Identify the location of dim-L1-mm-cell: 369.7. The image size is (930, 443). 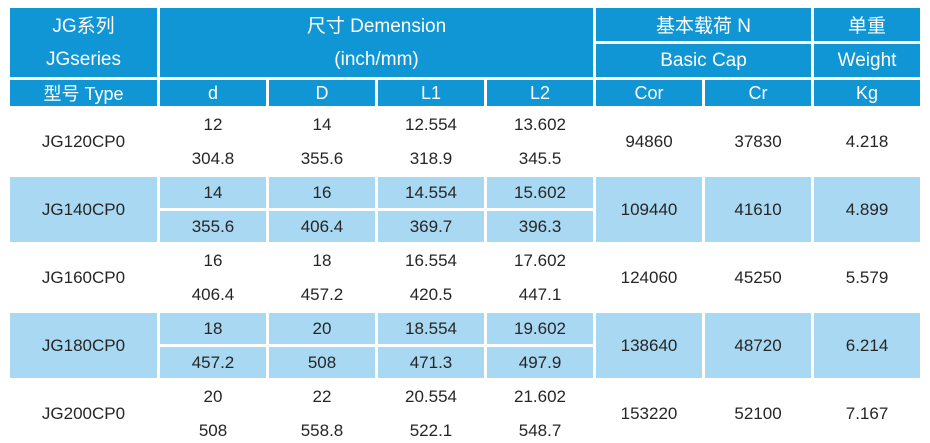
(431, 226).